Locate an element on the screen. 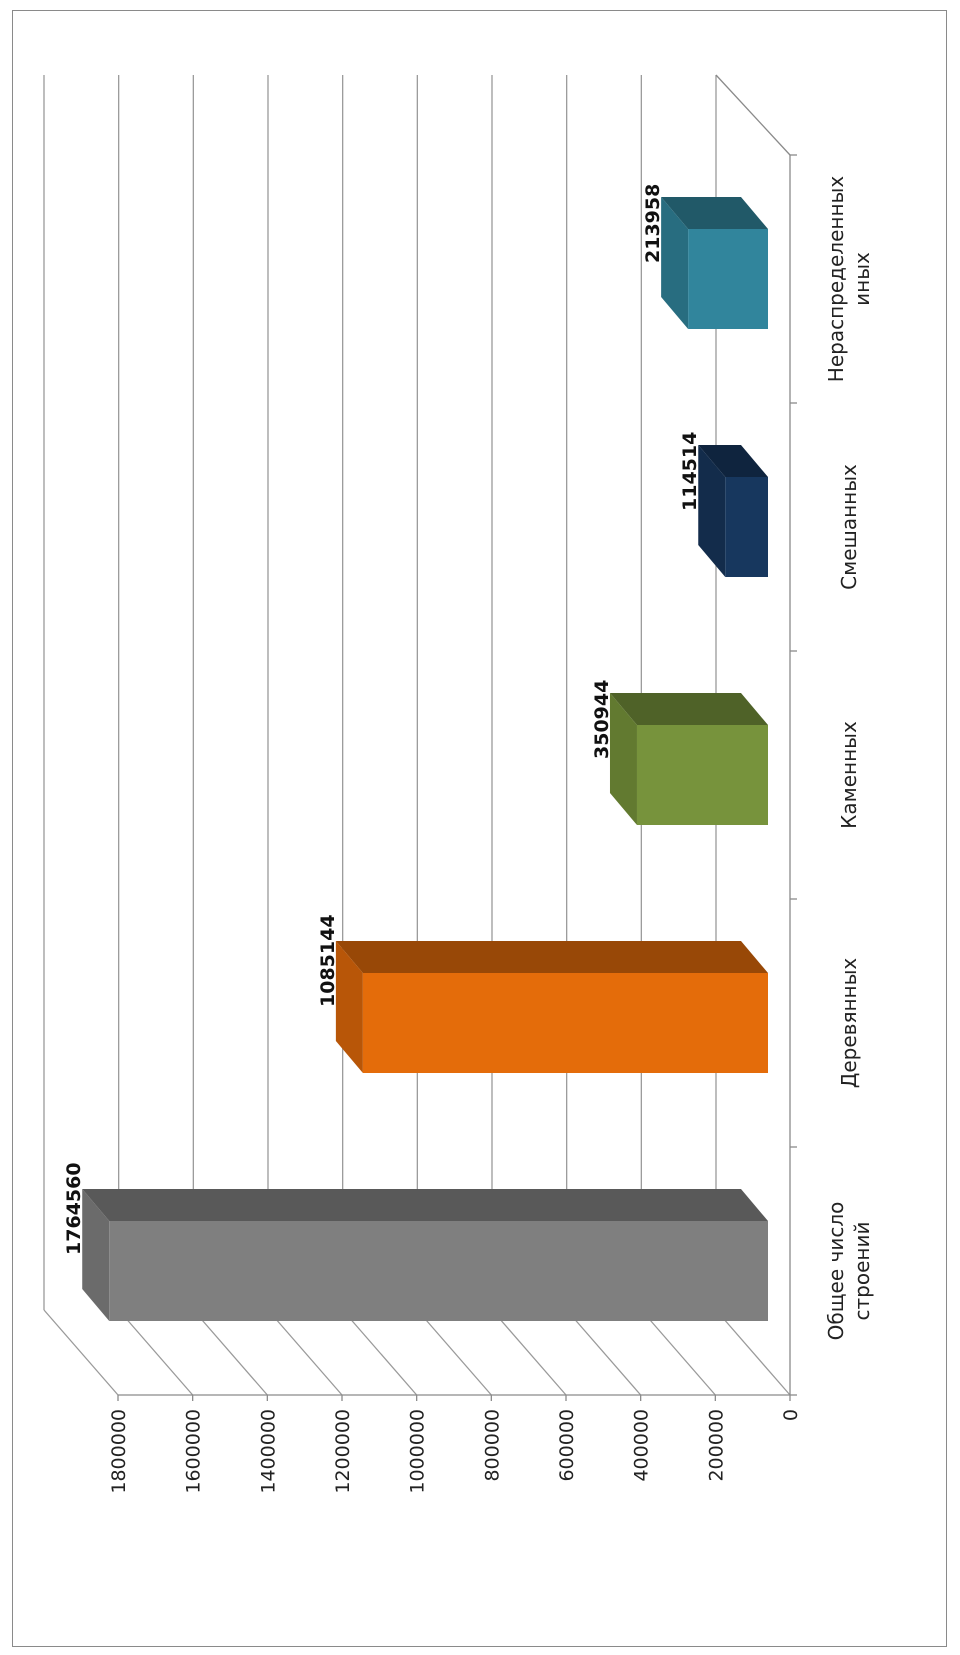 This screenshot has height=1655, width=960. data-label: 114514 is located at coordinates (690, 471).